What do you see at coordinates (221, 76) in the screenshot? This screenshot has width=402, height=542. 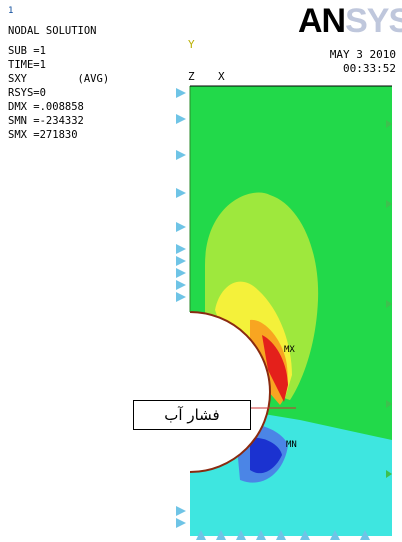 I see `axis-x-label: X` at bounding box center [221, 76].